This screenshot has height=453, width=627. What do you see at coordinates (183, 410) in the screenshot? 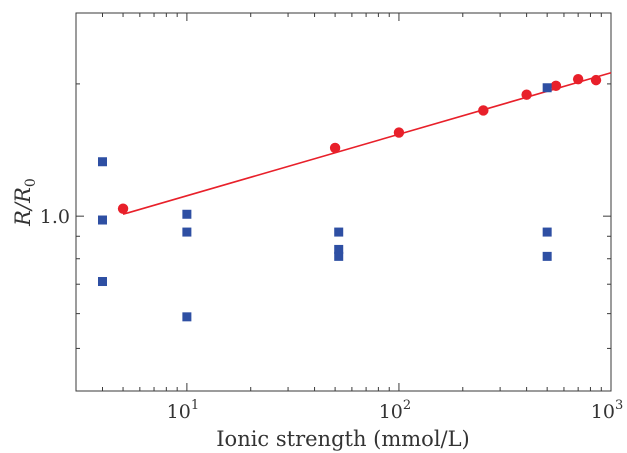
I see `x-tick-label: 10¹` at bounding box center [183, 410].